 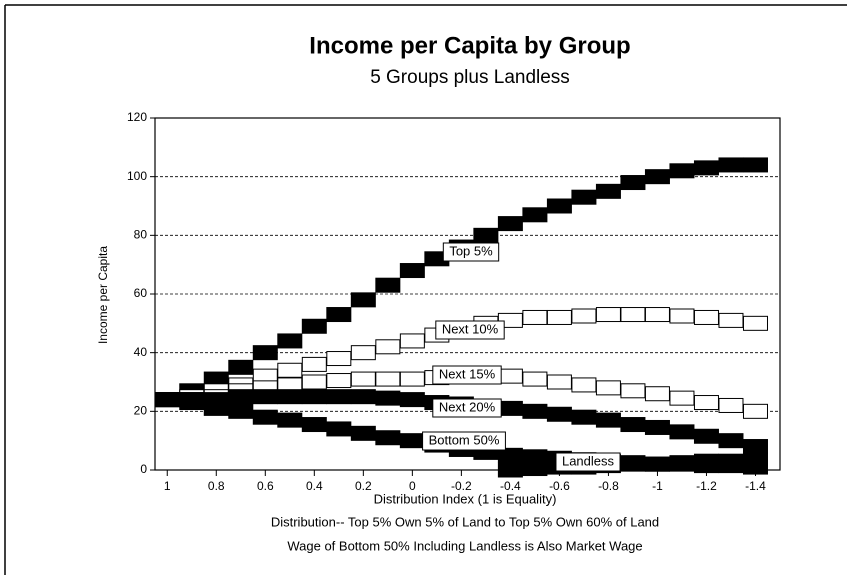 I want to click on x-tick-label: -0.4, so click(x=510, y=486).